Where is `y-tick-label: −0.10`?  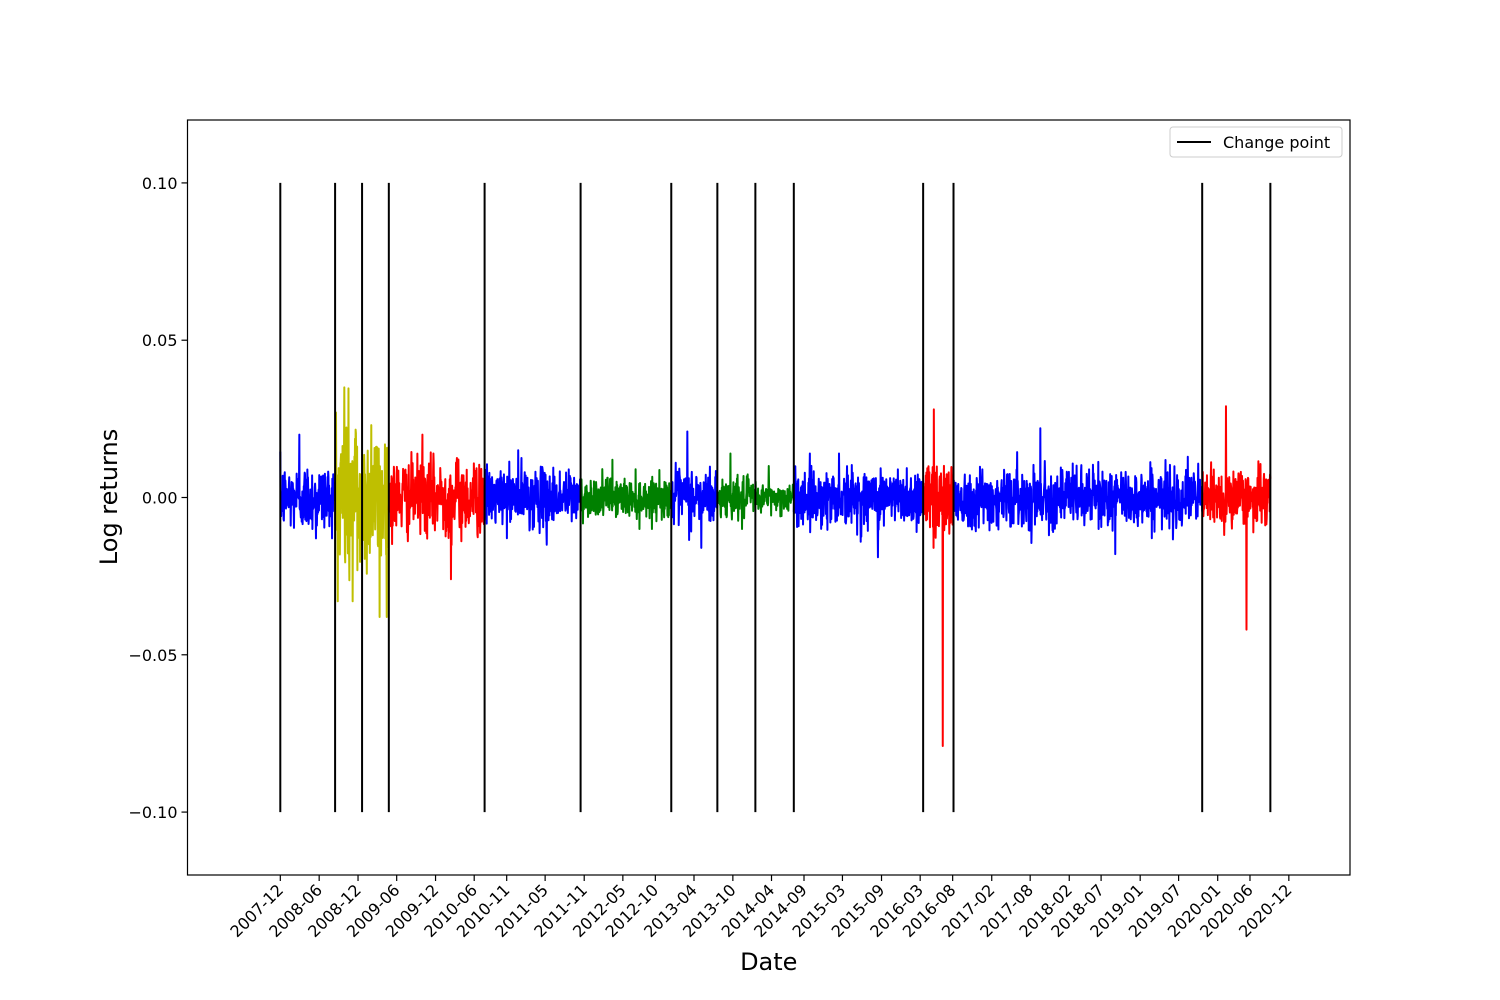
y-tick-label: −0.10 is located at coordinates (152, 812).